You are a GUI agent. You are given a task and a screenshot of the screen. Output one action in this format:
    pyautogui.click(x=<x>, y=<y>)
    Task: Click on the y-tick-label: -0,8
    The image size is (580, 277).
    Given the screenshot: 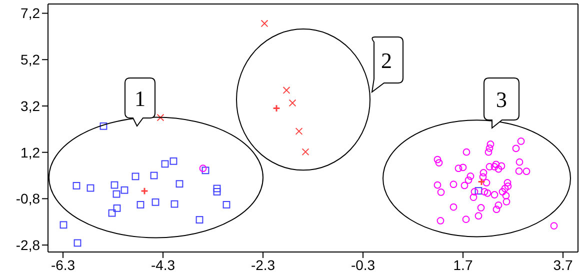 What is the action you would take?
    pyautogui.click(x=28, y=198)
    